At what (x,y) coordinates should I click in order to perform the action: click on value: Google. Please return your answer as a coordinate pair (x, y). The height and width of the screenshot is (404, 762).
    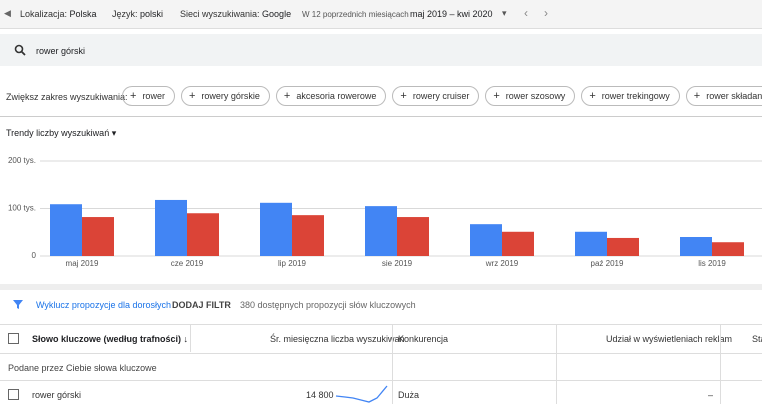
    Looking at the image, I should click on (277, 14).